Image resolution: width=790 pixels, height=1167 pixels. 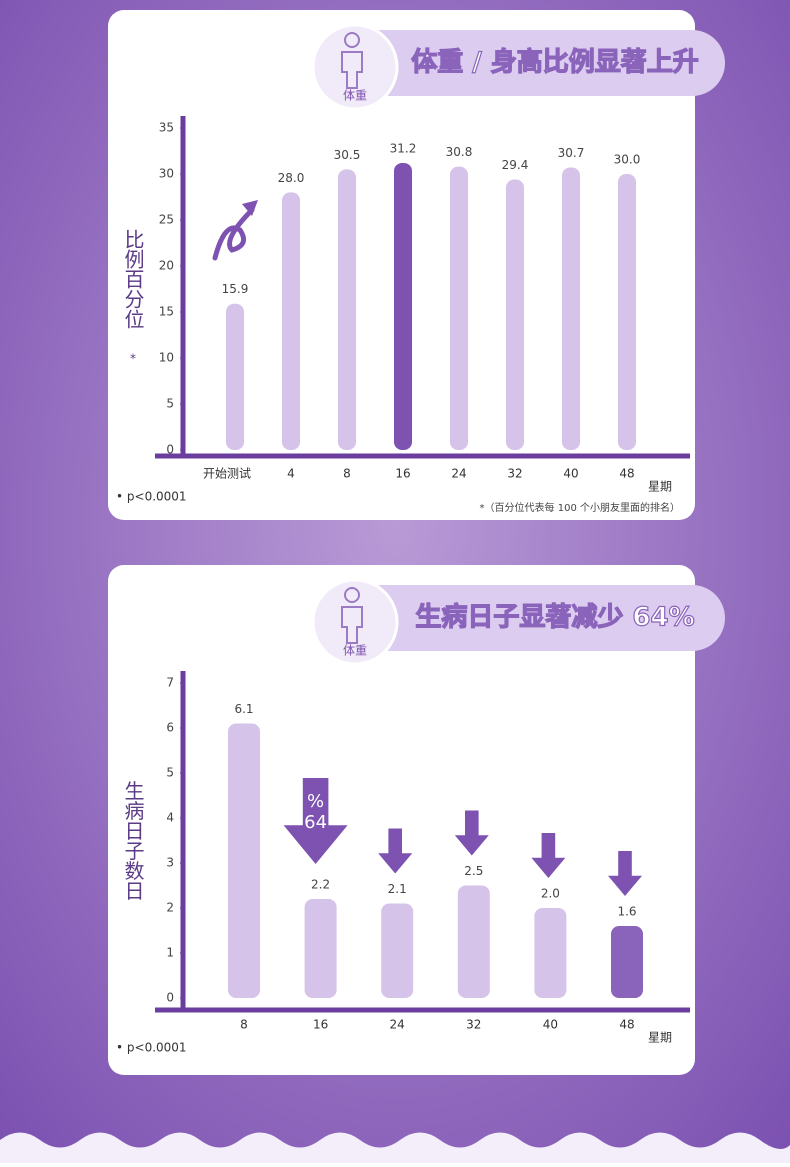 I want to click on value-label: 6.1, so click(x=243, y=709).